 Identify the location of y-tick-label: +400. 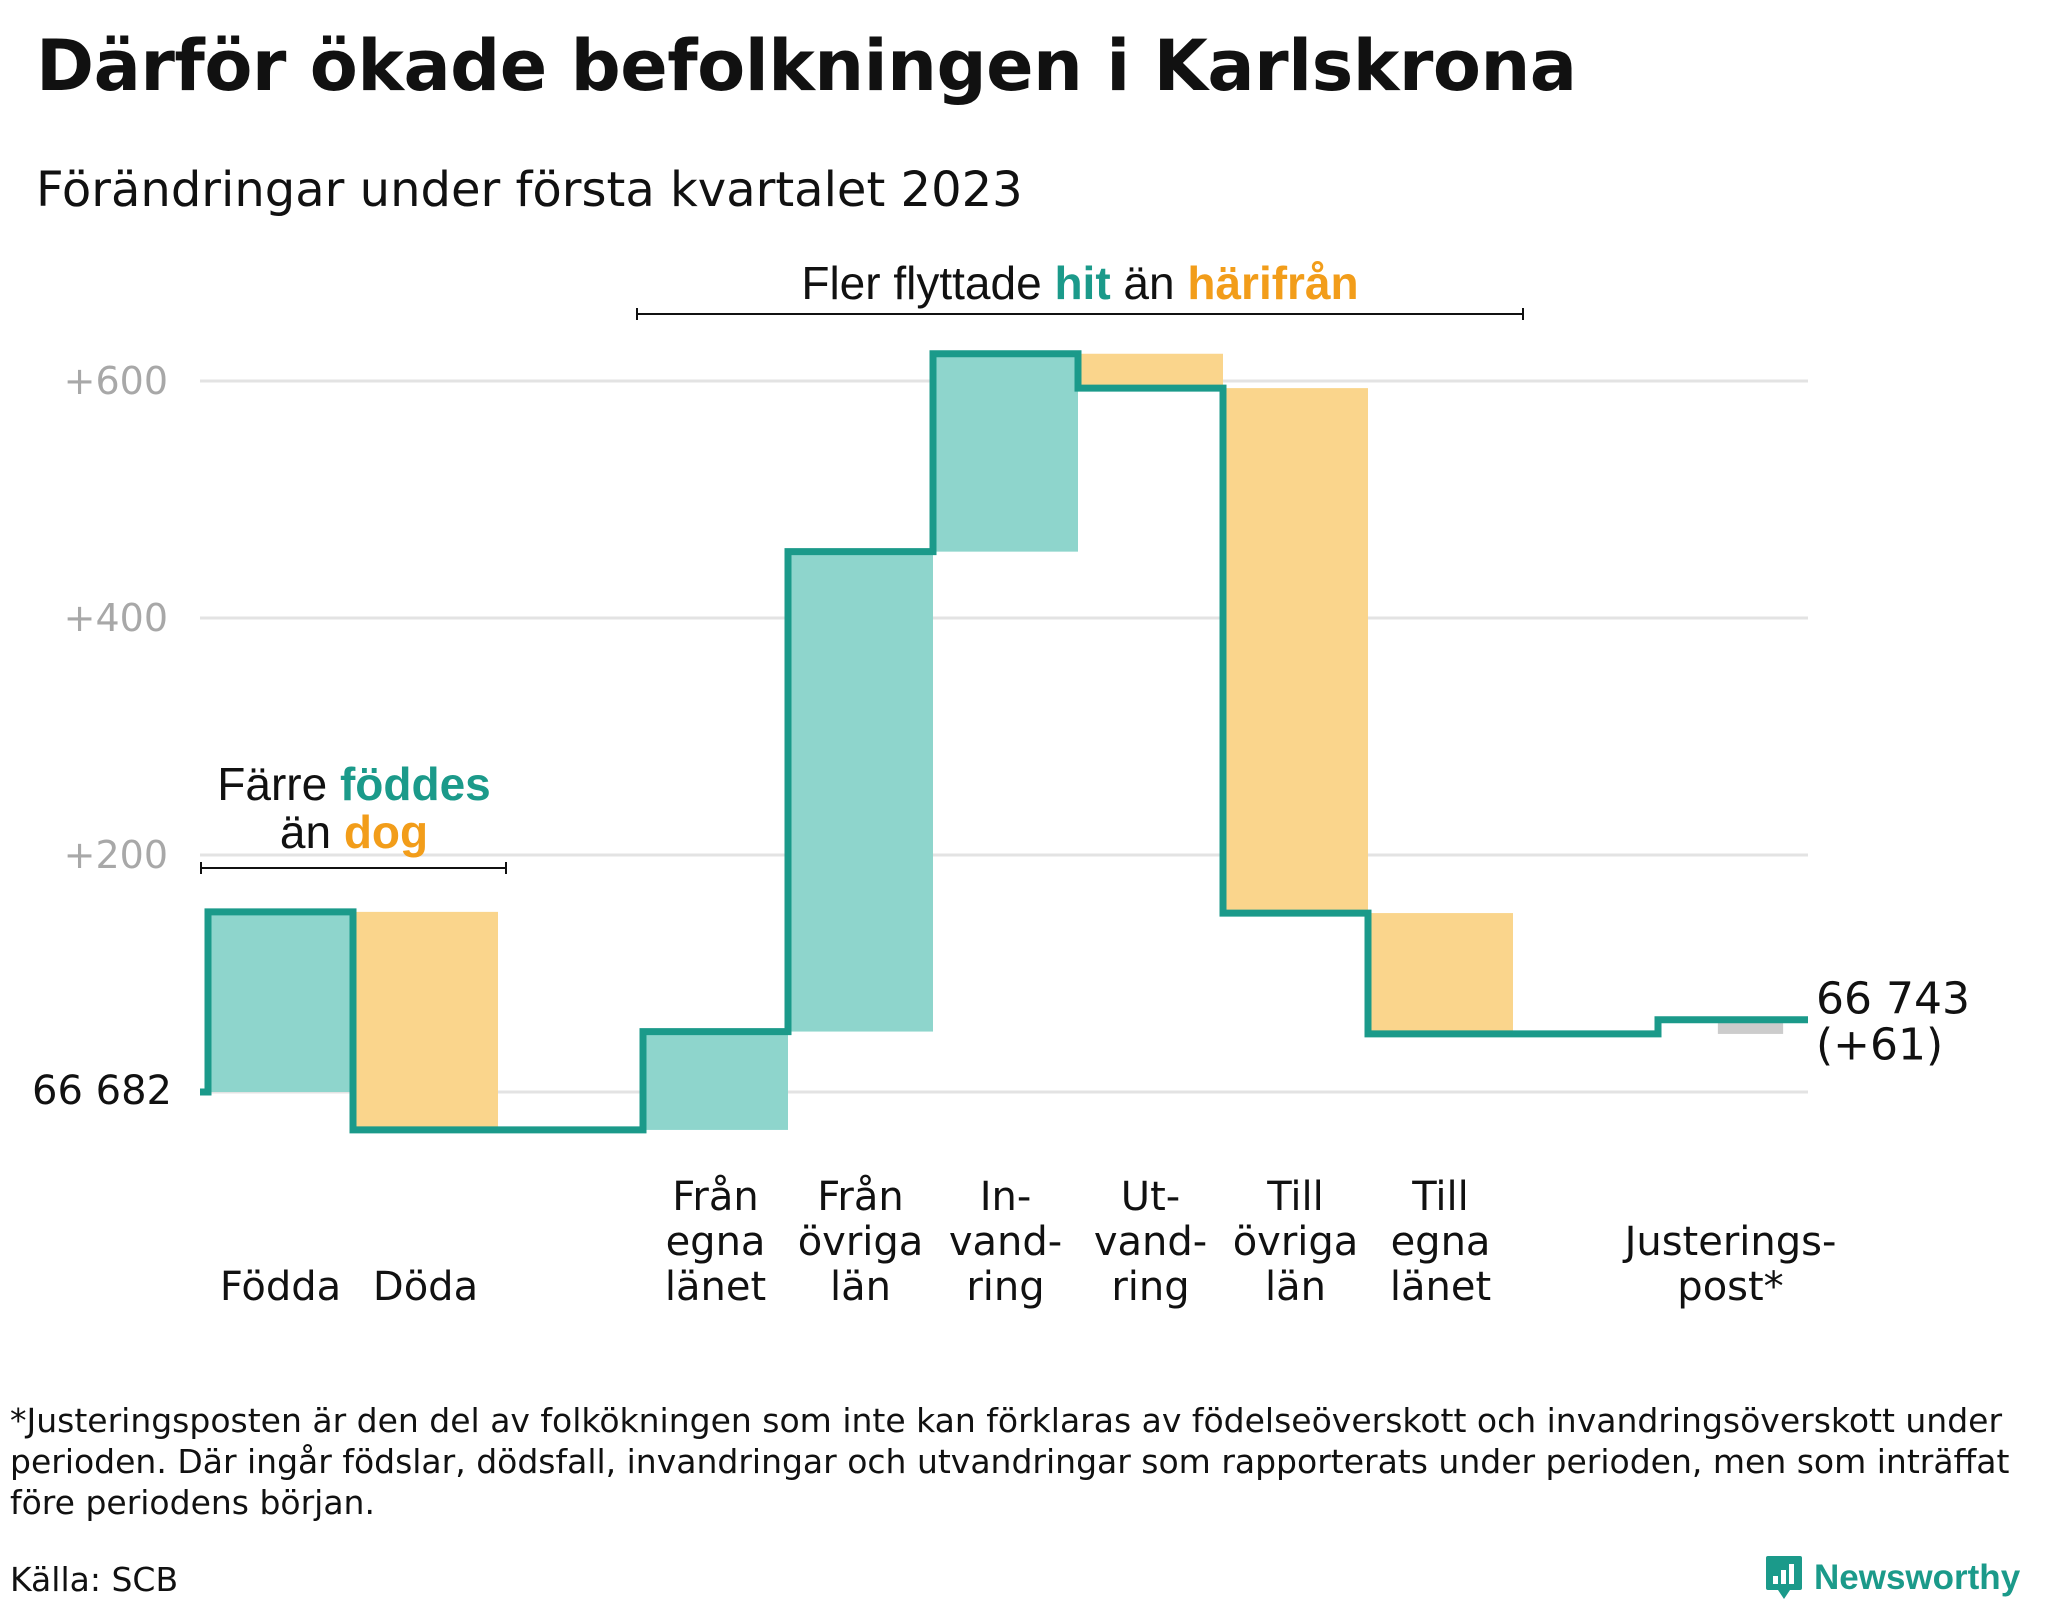
(116, 618).